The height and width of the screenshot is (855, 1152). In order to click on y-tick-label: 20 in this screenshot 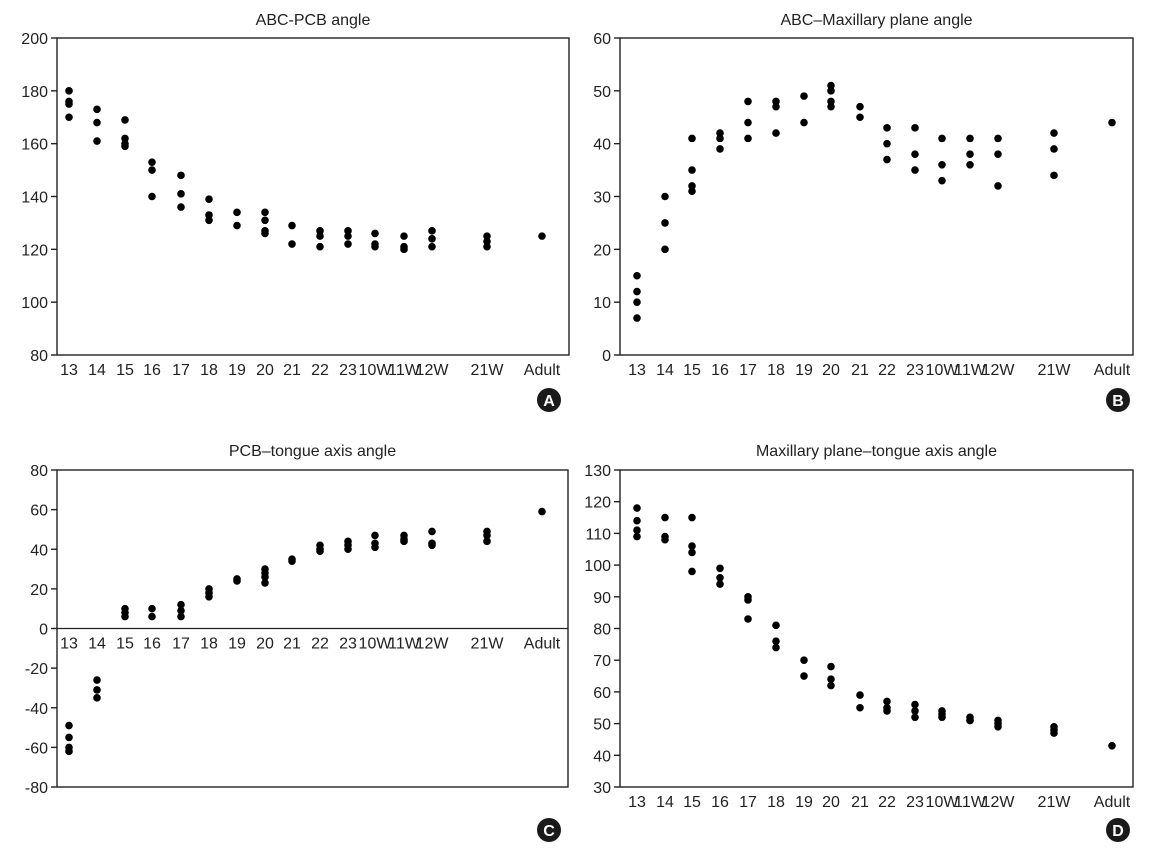, I will do `click(602, 250)`.